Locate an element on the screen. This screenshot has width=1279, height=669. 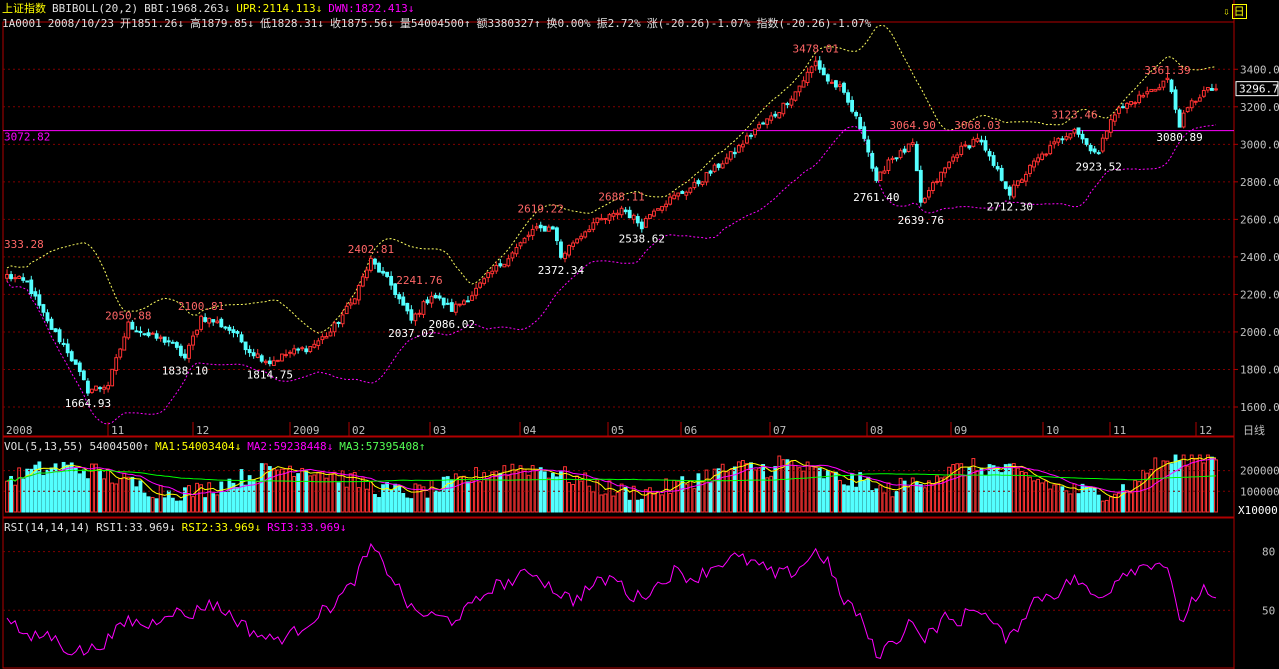
vol-indicator-name: VOL(5,13,55) is located at coordinates (44, 446).